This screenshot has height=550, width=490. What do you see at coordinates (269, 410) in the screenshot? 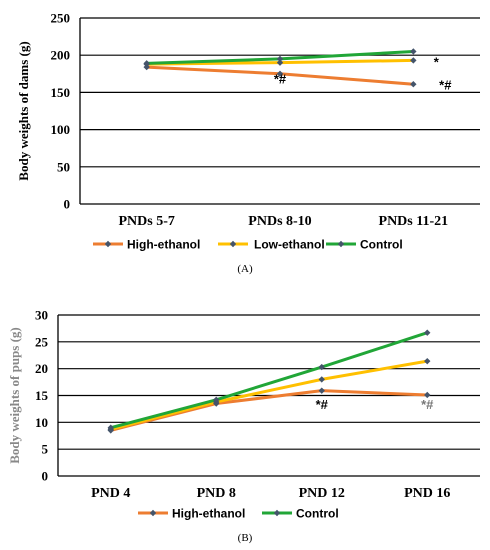
I see `pups-series-line-high_ethanol` at bounding box center [269, 410].